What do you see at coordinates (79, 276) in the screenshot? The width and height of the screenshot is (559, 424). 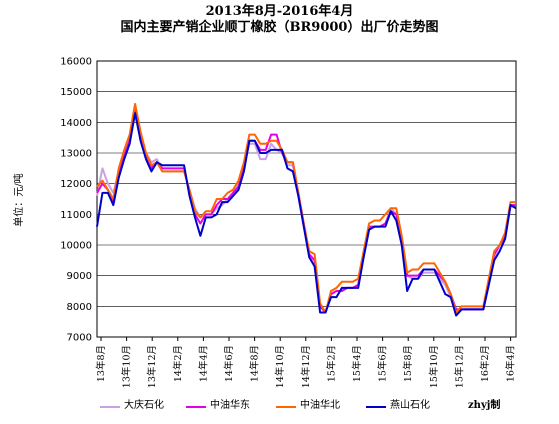 I see `y-tick-label: 9000` at bounding box center [79, 276].